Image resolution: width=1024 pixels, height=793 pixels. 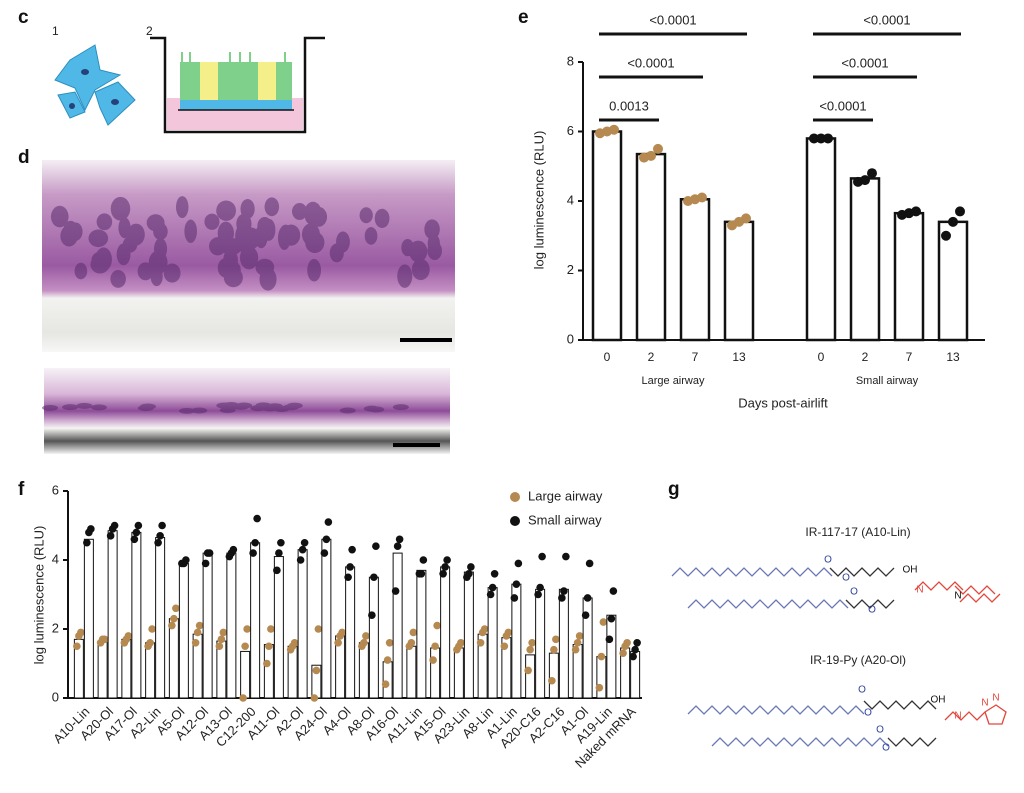 What do you see at coordinates (857, 532) in the screenshot?
I see `compound-name: IR-117-17 (A10-Lin)` at bounding box center [857, 532].